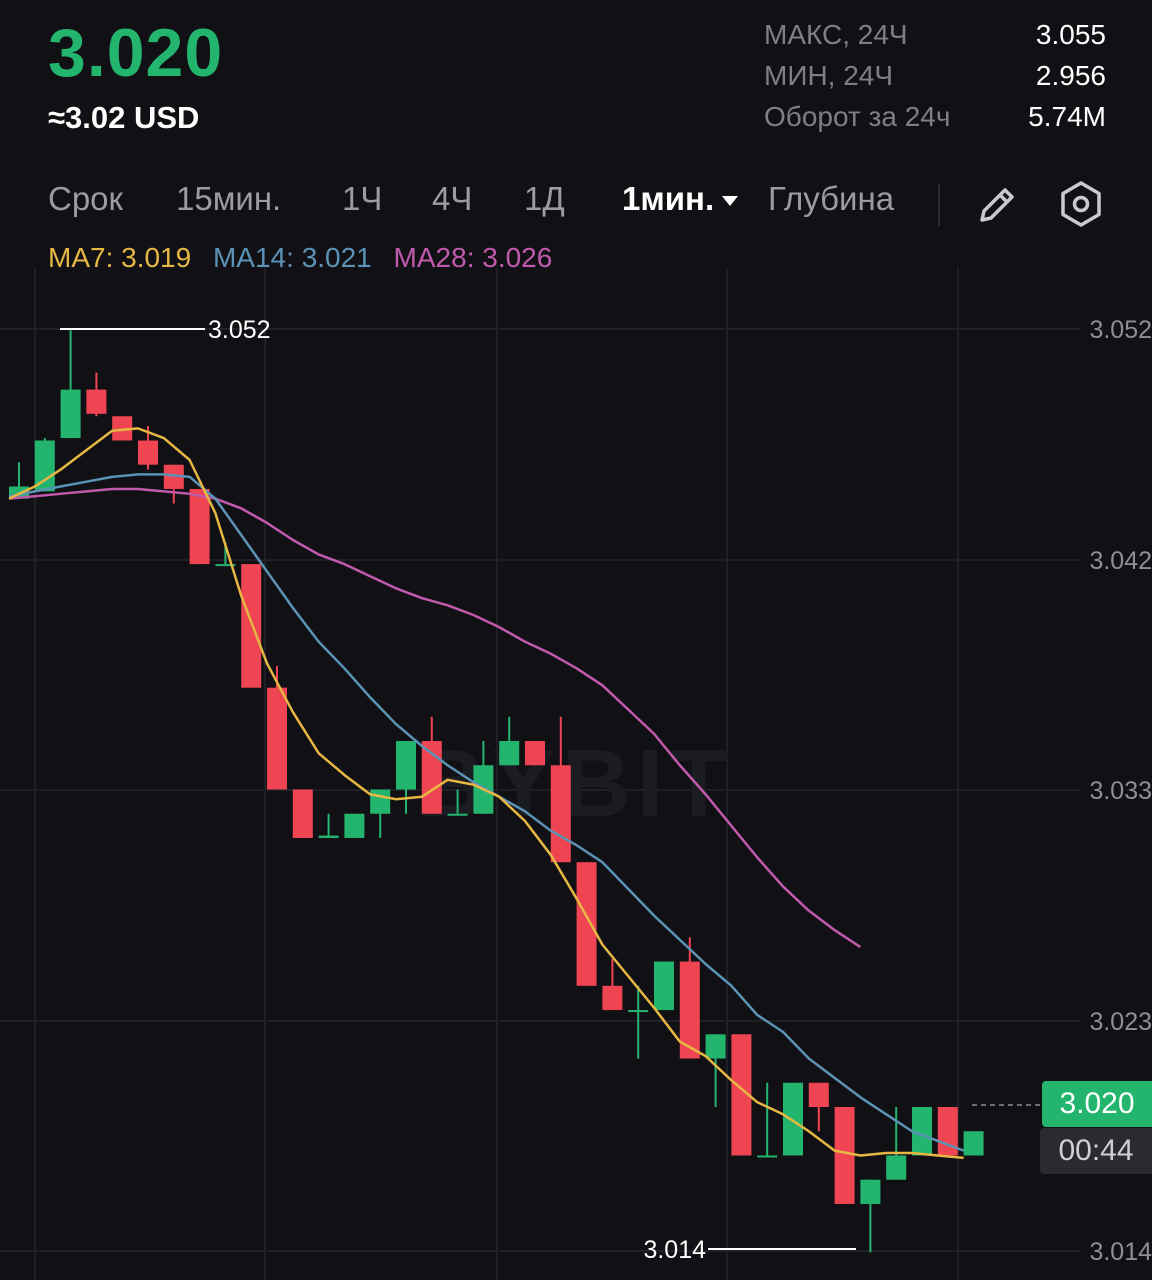  What do you see at coordinates (674, 1250) in the screenshot?
I see `low-marker-label: 3.014` at bounding box center [674, 1250].